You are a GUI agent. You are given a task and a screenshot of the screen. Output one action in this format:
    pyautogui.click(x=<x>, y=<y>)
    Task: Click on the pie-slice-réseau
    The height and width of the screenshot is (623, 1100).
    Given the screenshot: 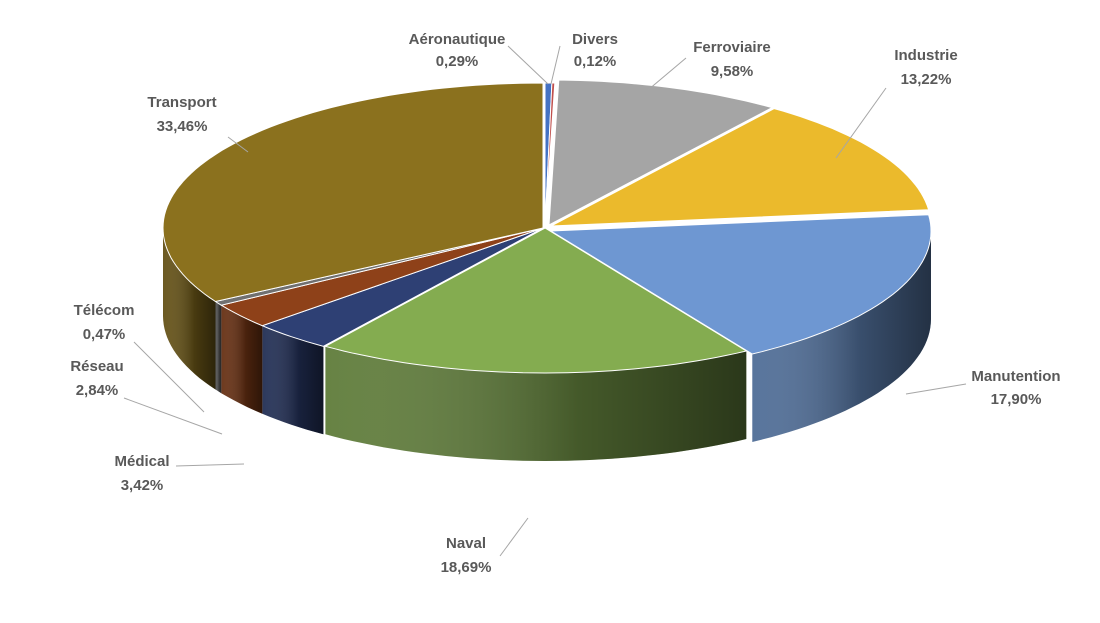 What is the action you would take?
    pyautogui.click(x=381, y=277)
    